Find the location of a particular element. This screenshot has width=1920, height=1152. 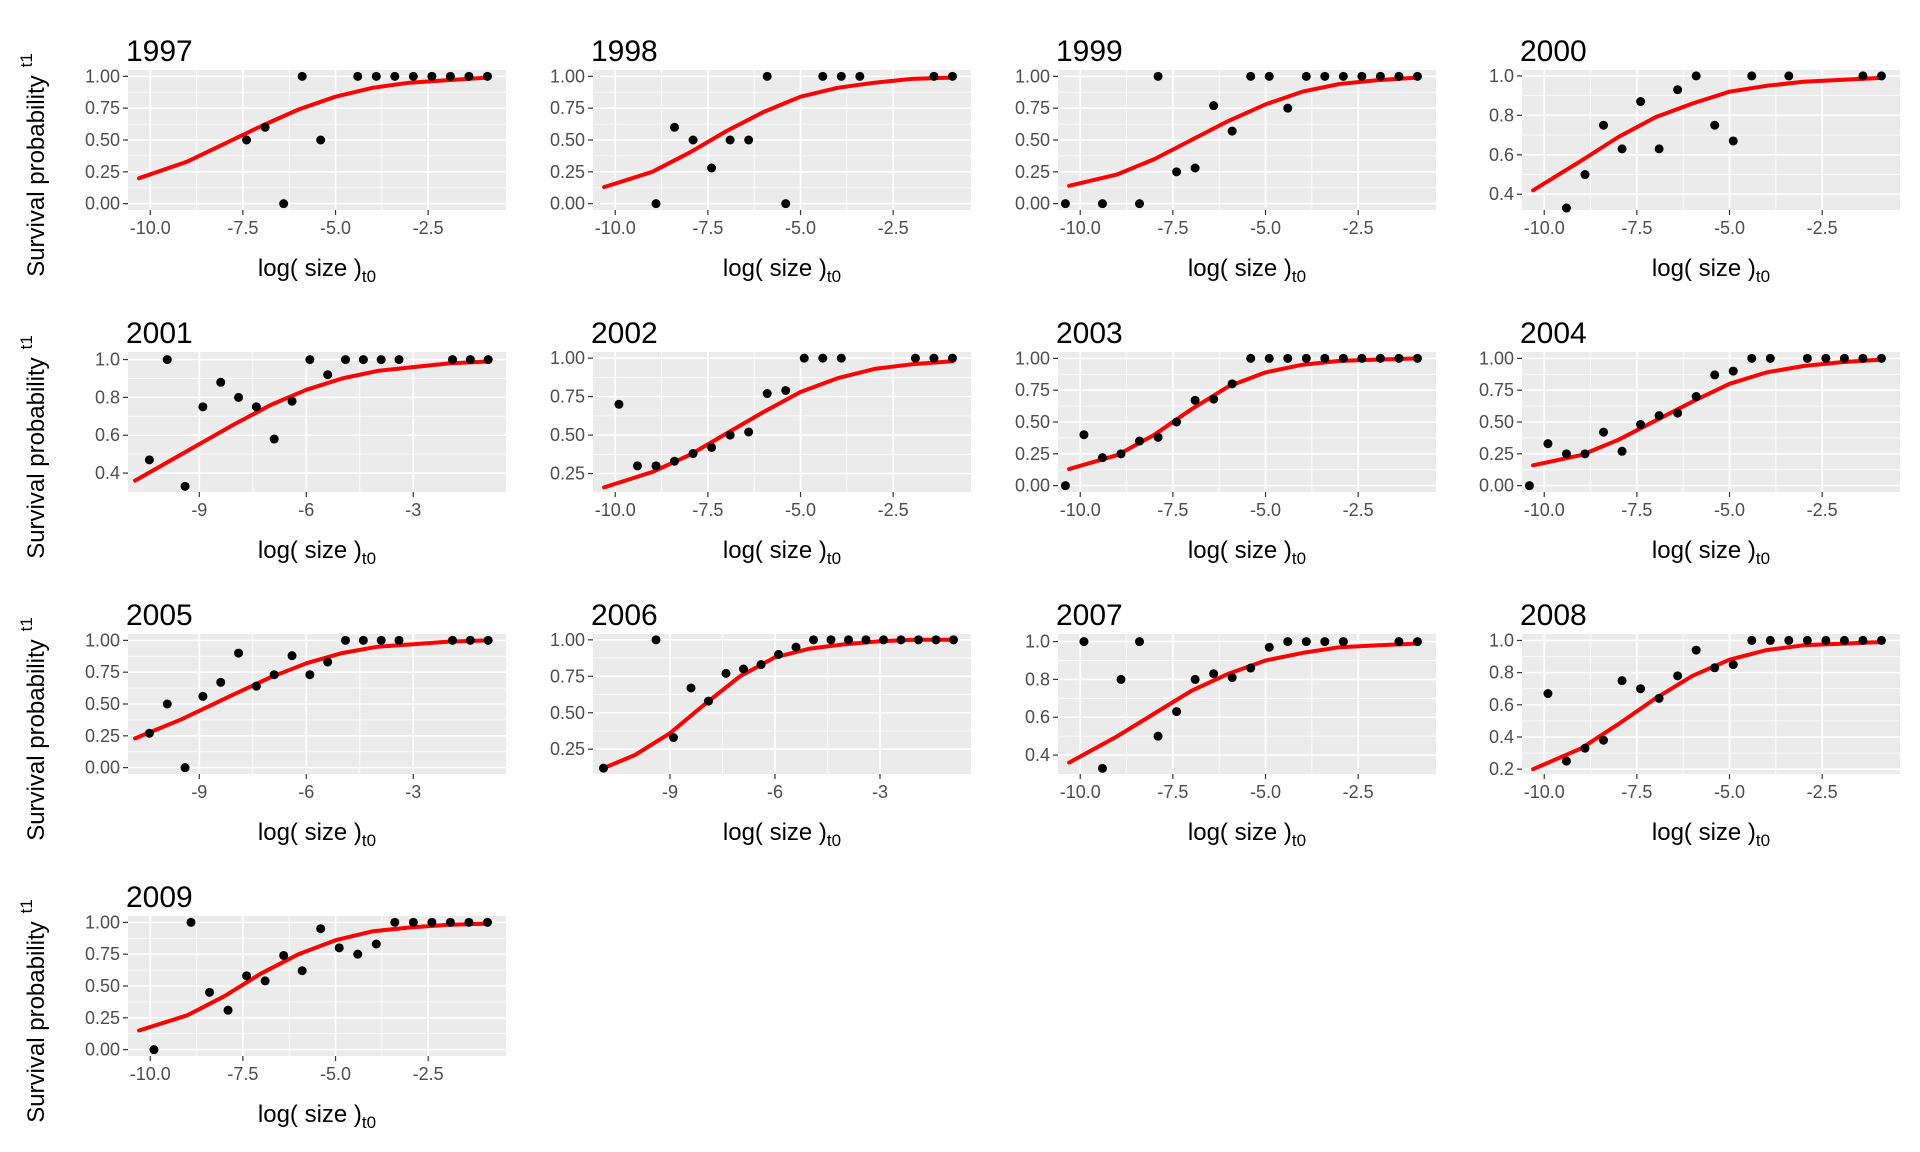

y-tick-label: 0.50 is located at coordinates (102, 140).